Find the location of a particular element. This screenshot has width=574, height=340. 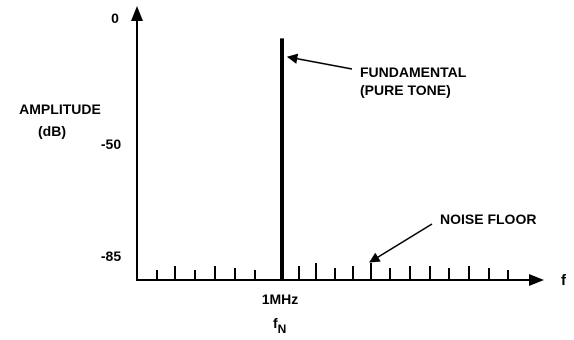

x-axis-label: f is located at coordinates (564, 280).